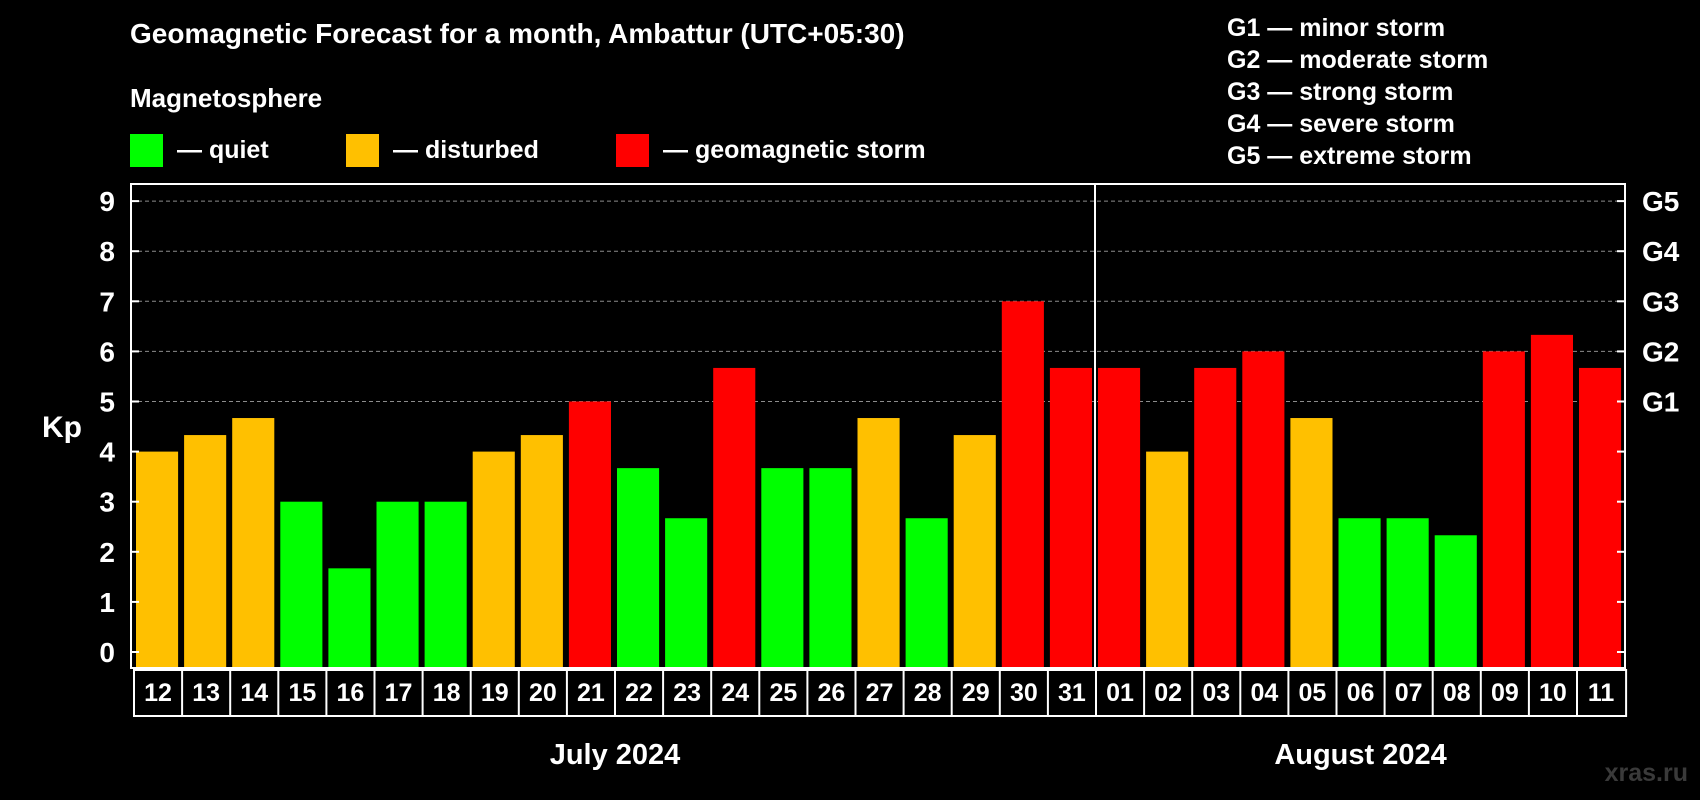 Image resolution: width=1700 pixels, height=800 pixels. What do you see at coordinates (466, 150) in the screenshot?
I see `legend-disturbed-label: — disturbed` at bounding box center [466, 150].